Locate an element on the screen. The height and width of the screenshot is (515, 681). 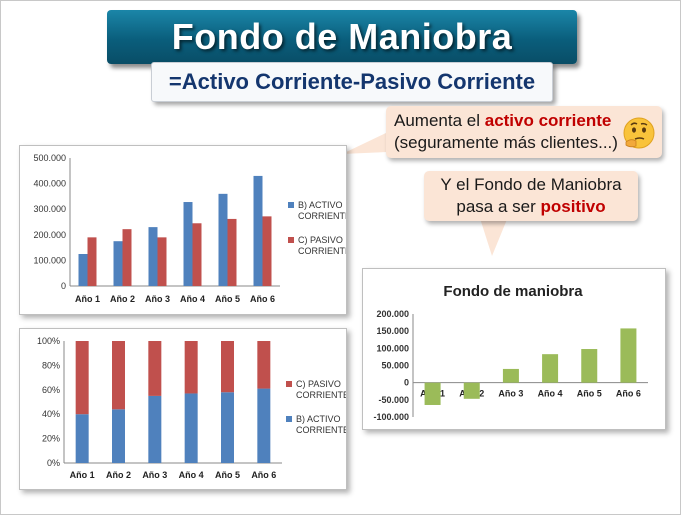
callout-1-line-2: (seguramente más clientes...) is located at coordinates (506, 142).